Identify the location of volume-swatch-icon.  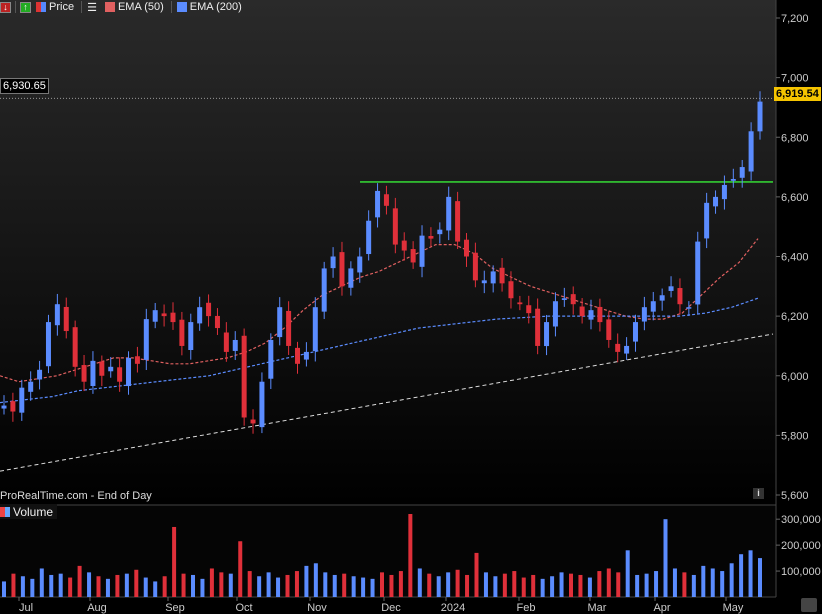
(5, 511).